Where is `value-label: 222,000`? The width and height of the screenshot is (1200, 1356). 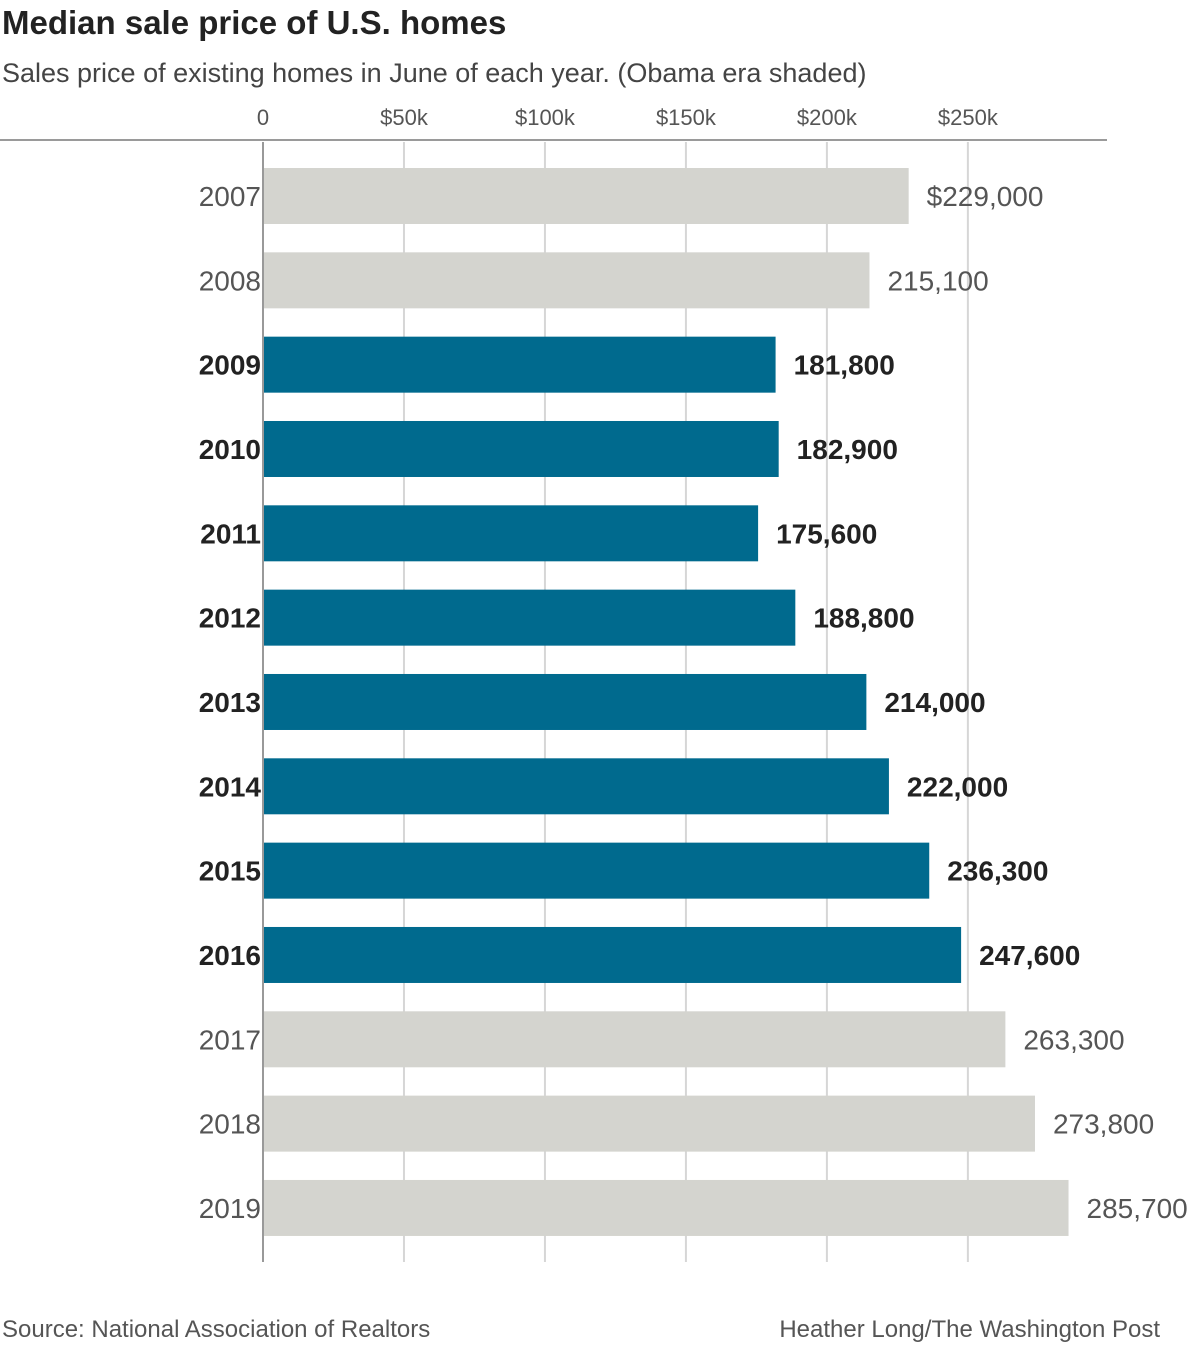 value-label: 222,000 is located at coordinates (957, 786).